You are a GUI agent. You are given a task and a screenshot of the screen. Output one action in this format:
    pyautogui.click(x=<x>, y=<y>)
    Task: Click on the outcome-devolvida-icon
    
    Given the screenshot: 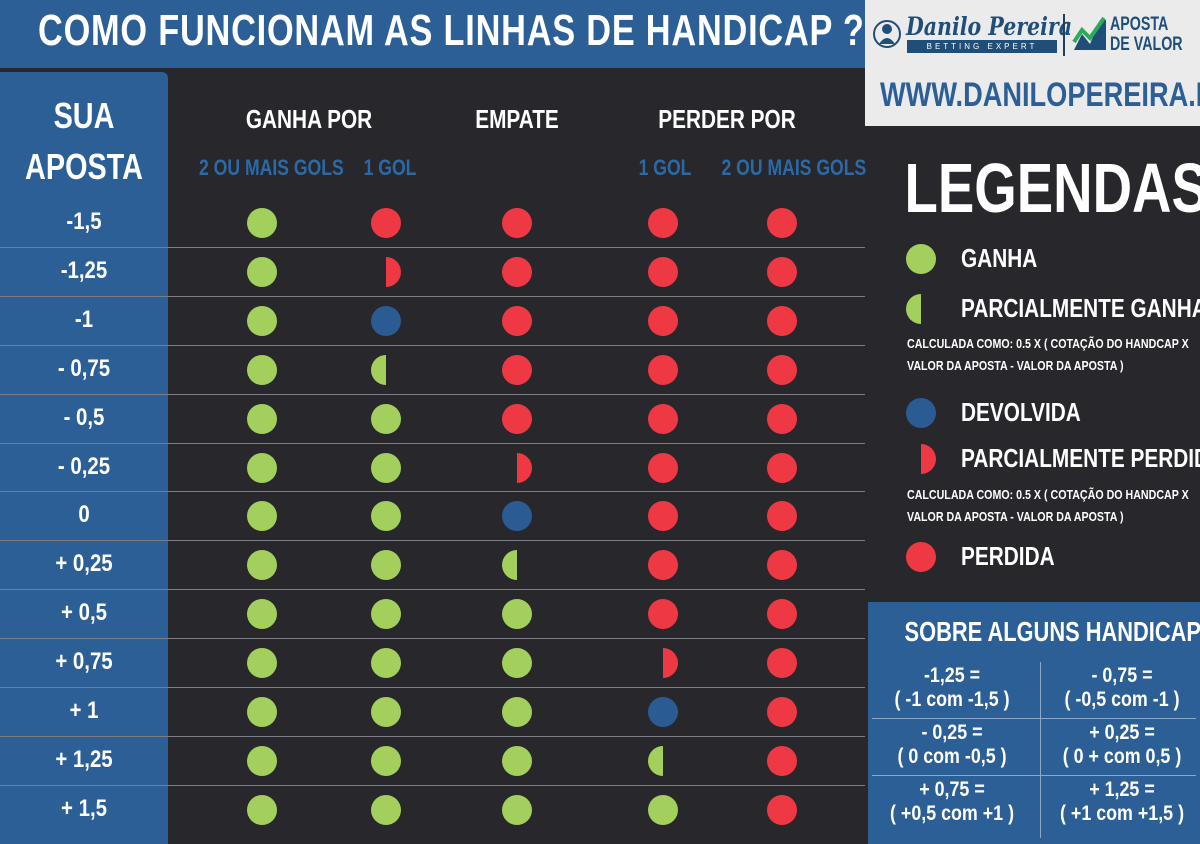 What is the action you would take?
    pyautogui.click(x=386, y=320)
    